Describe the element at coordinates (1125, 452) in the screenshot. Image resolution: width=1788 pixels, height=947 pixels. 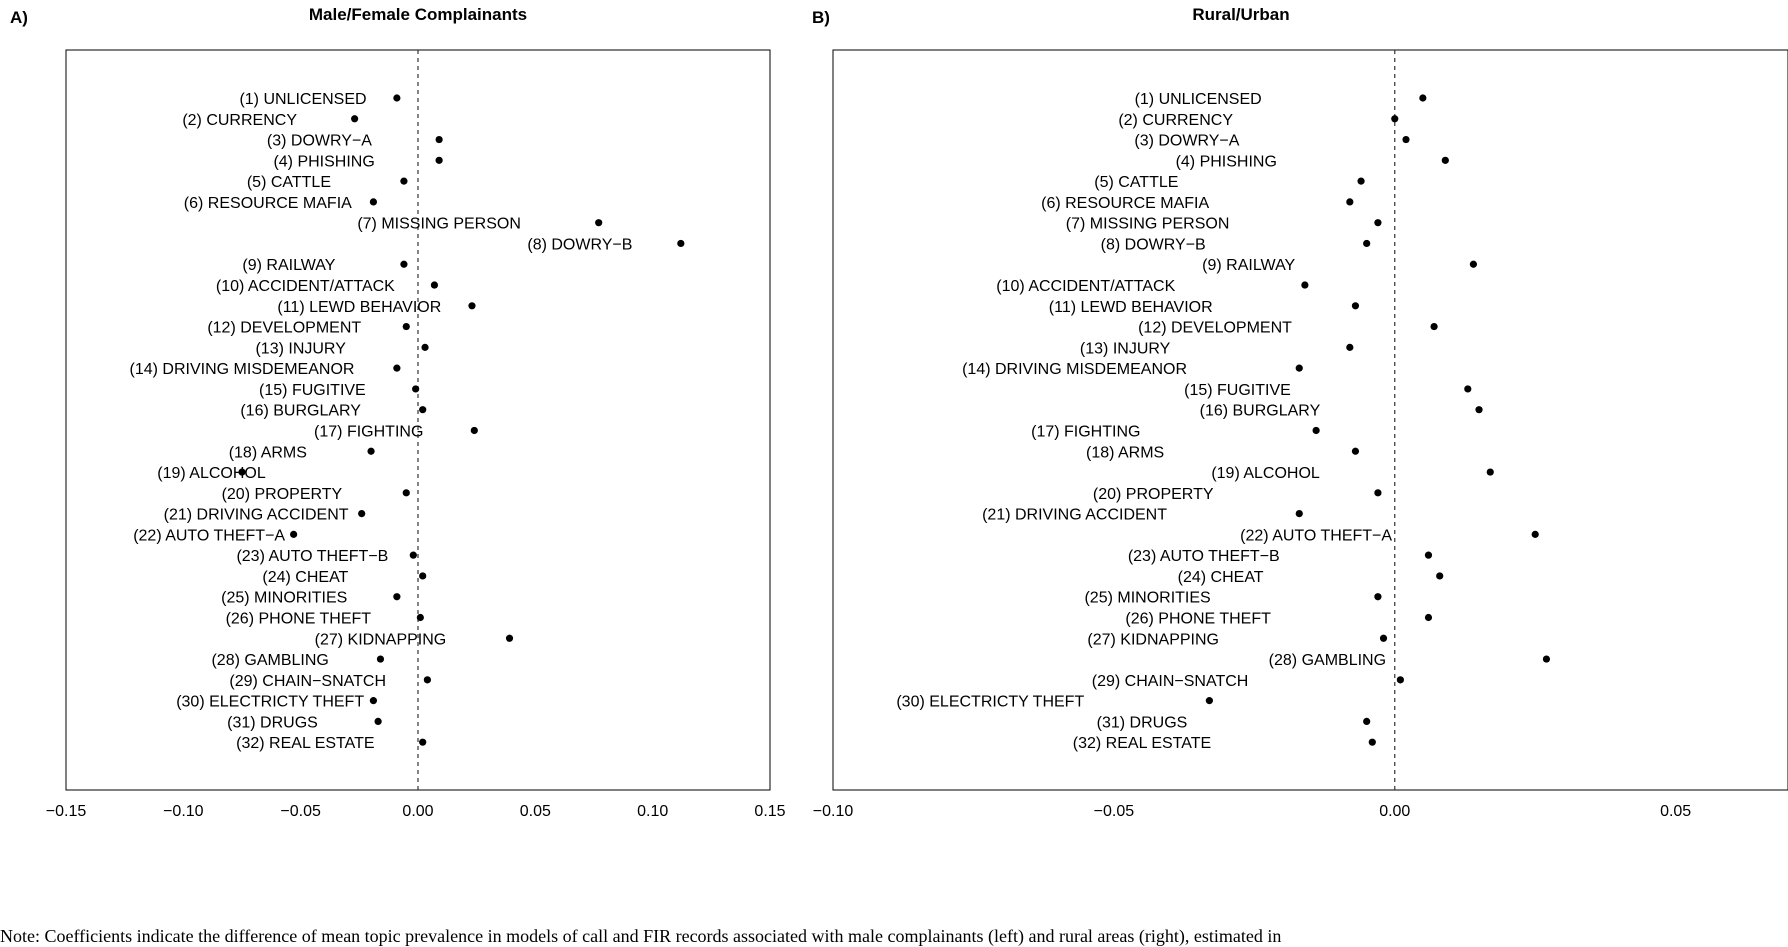
I see `category-label: (18) ARMS` at that location.